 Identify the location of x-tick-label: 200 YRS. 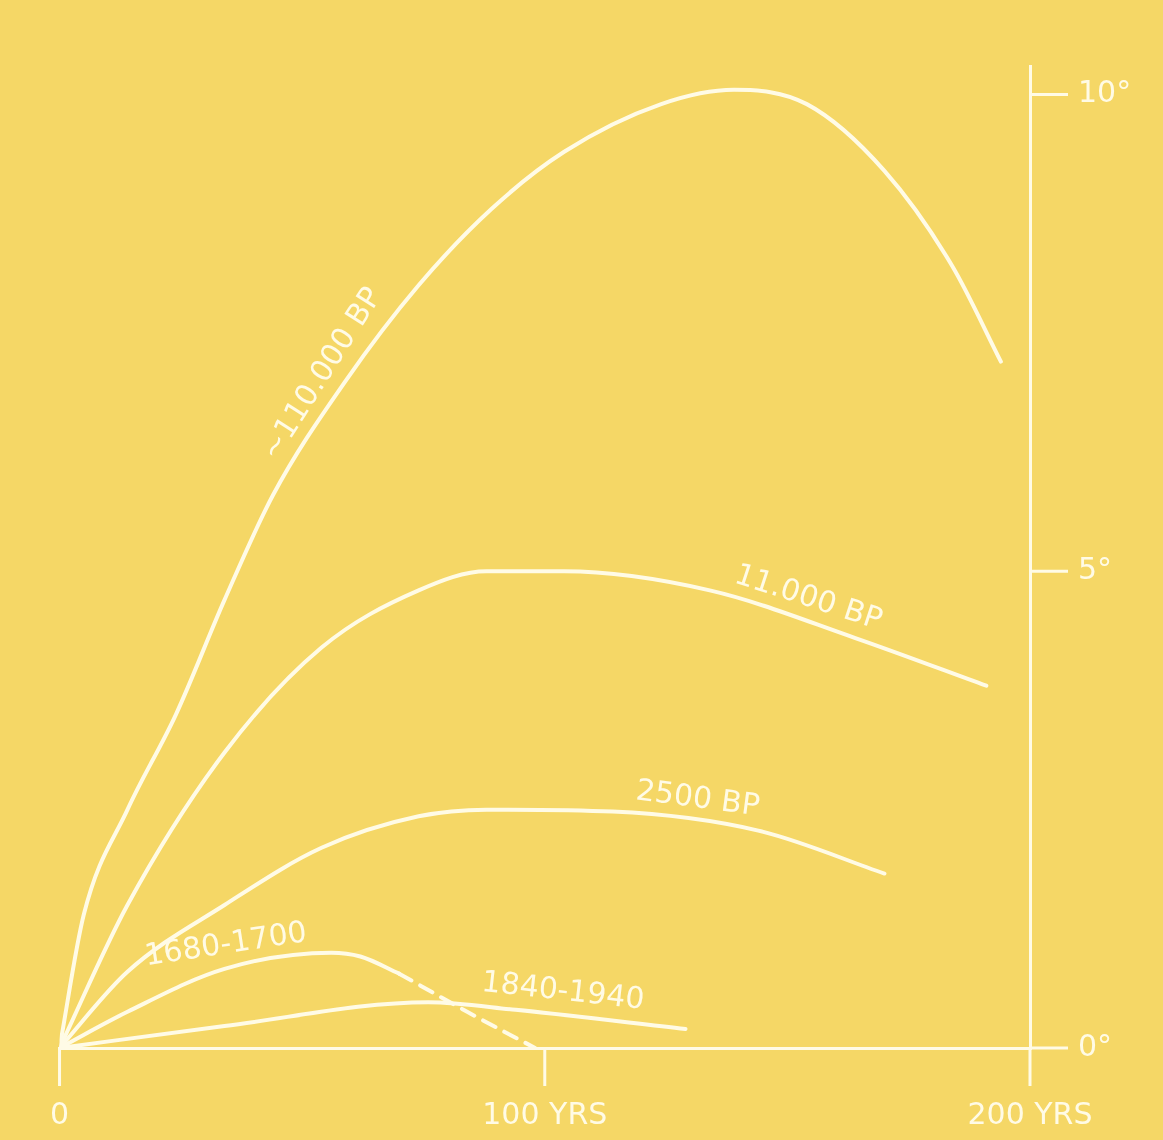
(1030, 1113).